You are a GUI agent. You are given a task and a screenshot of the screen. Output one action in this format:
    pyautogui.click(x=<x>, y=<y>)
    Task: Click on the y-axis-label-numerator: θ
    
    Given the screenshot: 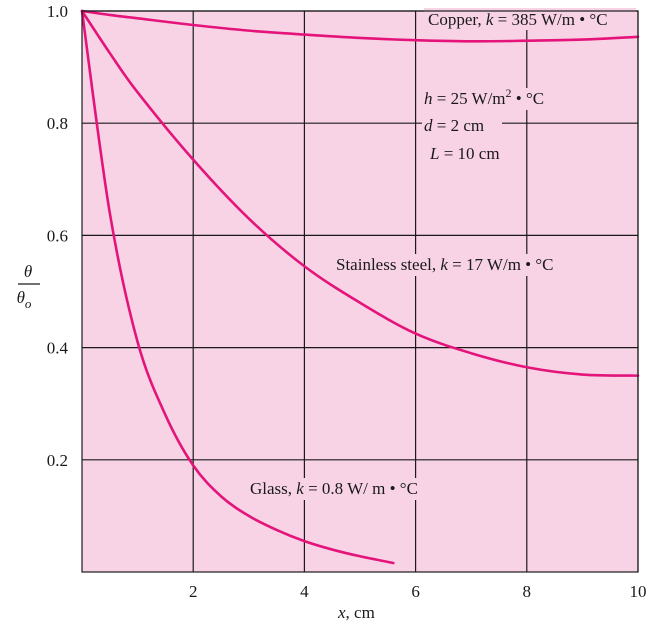 What is the action you would take?
    pyautogui.click(x=28, y=271)
    